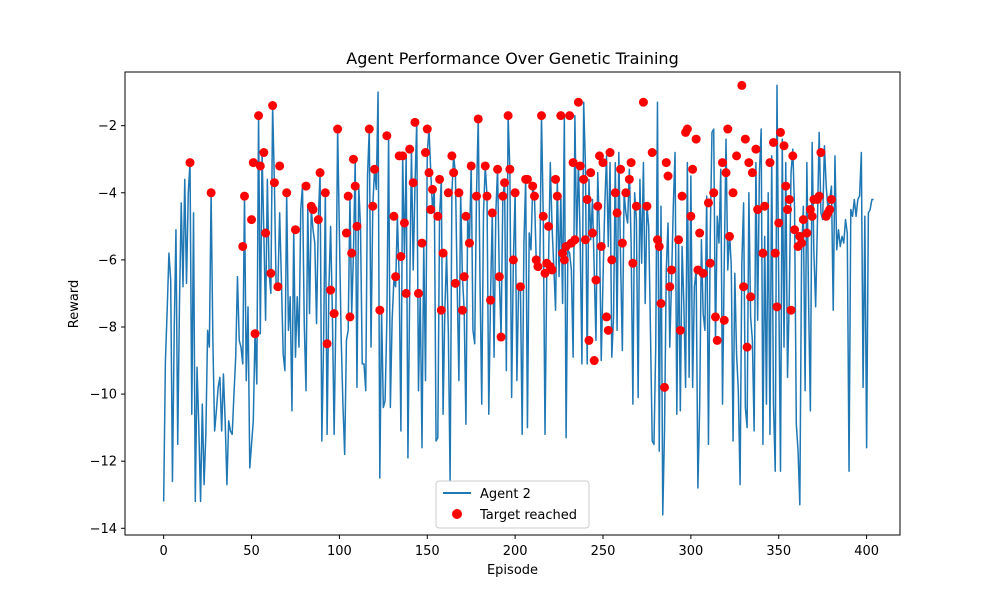  Describe the element at coordinates (778, 551) in the screenshot. I see `x-tick-label: 350` at that location.